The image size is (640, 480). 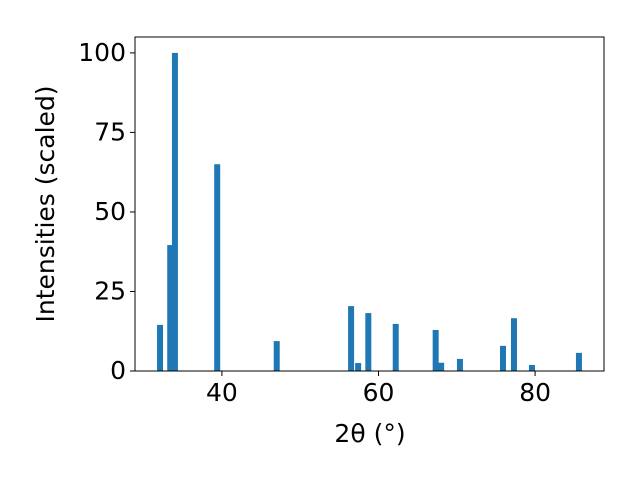 I want to click on y-tick-label: 0, so click(x=118, y=370).